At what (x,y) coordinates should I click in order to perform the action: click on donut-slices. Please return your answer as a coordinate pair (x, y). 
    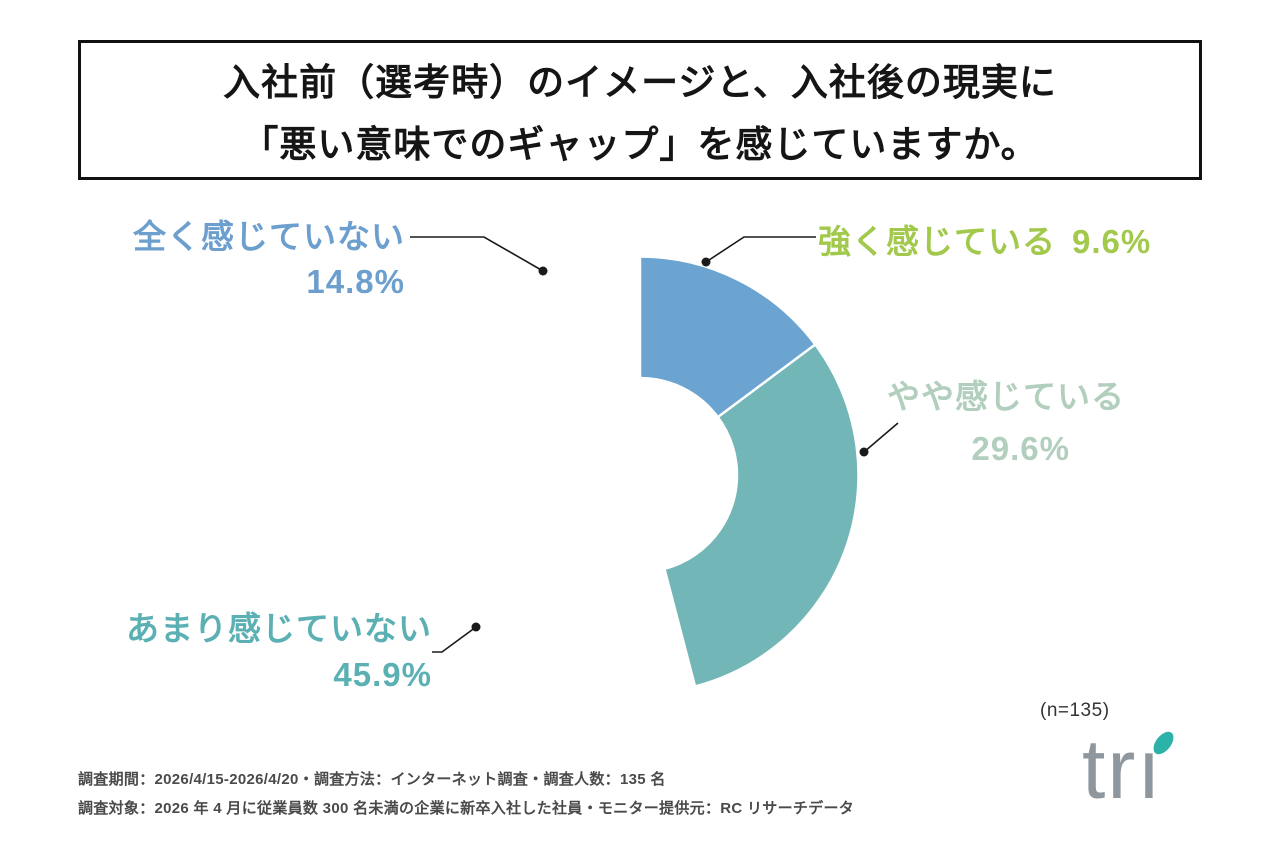
    Looking at the image, I should click on (749, 471).